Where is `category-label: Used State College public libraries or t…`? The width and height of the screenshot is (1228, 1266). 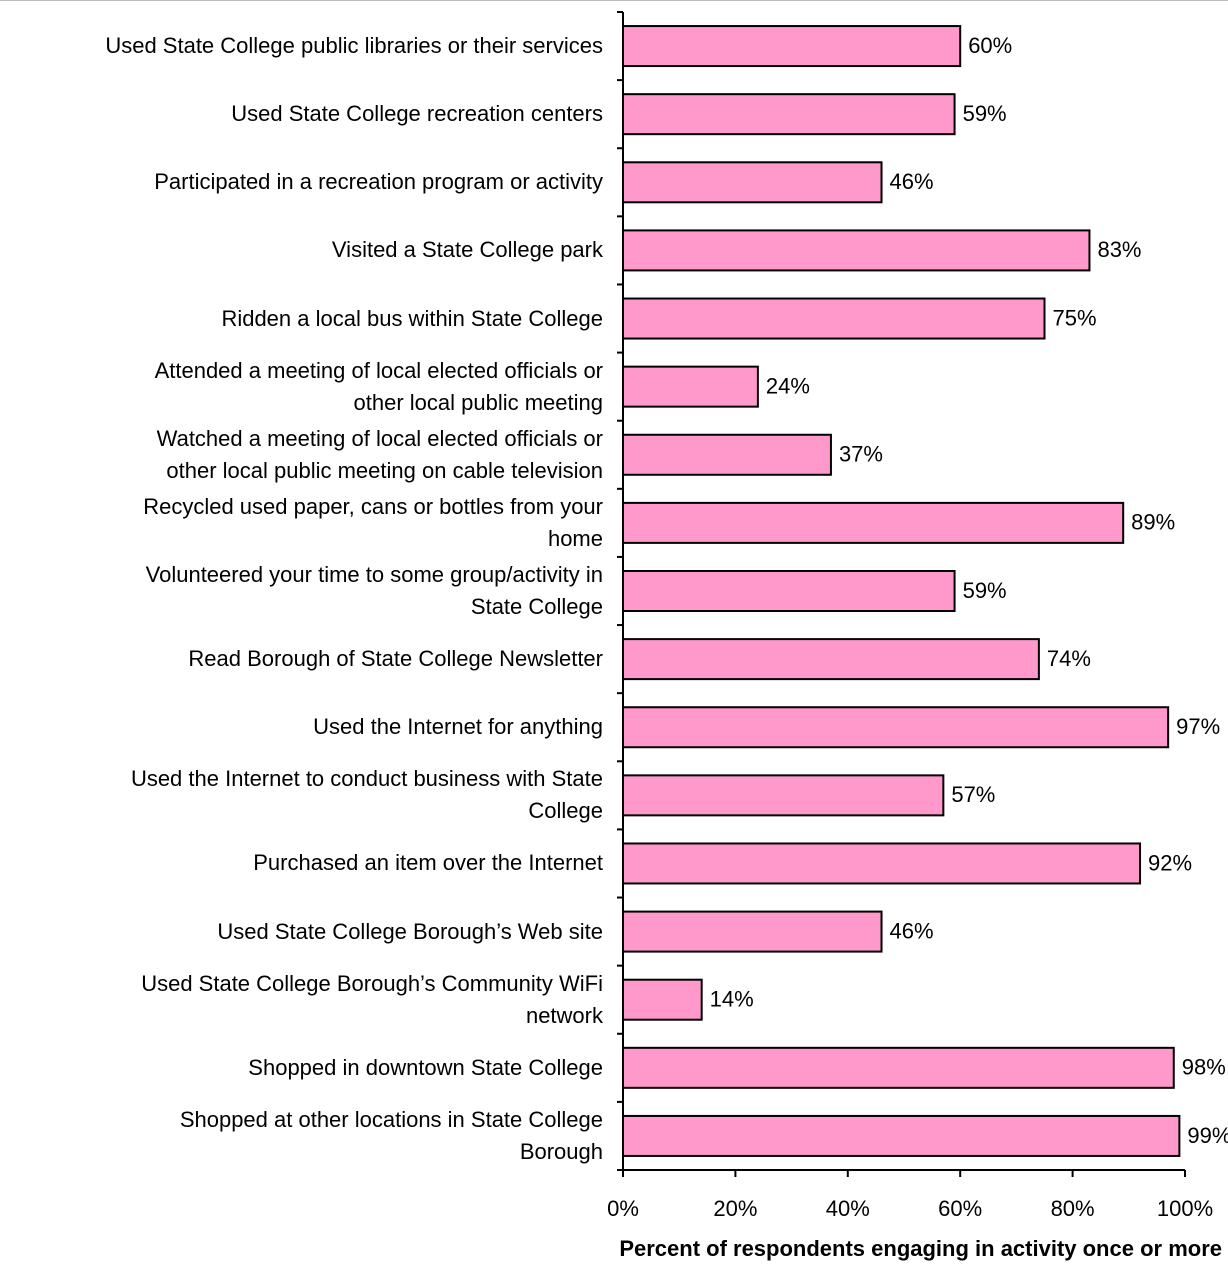 category-label: Used State College public libraries or t… is located at coordinates (354, 46).